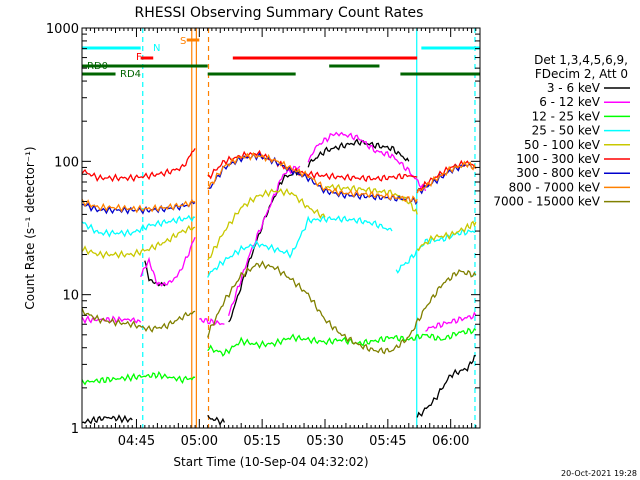 This screenshot has width=640, height=480. Describe the element at coordinates (261, 441) in the screenshot. I see `x-tick-label: 05:15` at that location.